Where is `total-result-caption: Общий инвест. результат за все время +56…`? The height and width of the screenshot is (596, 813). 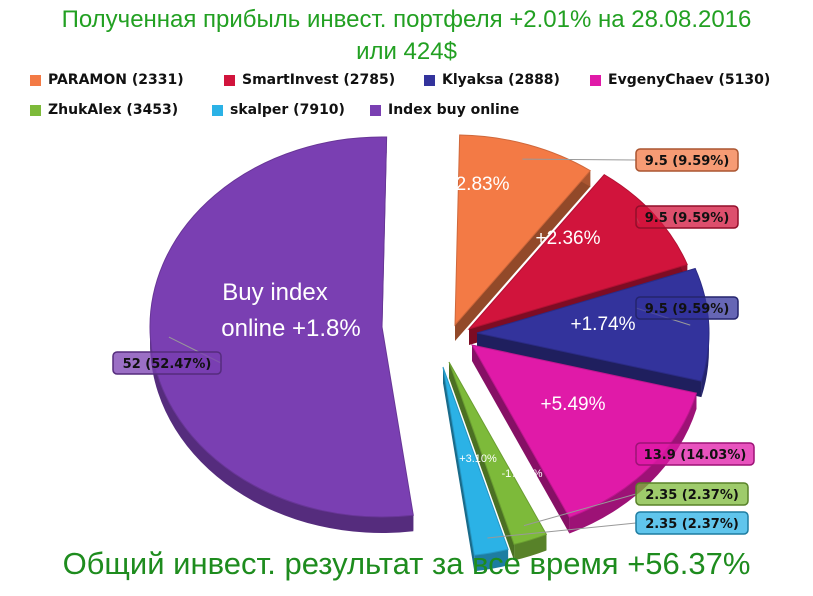
total-result-caption: Общий инвест. результат за все время +56… is located at coordinates (406, 563).